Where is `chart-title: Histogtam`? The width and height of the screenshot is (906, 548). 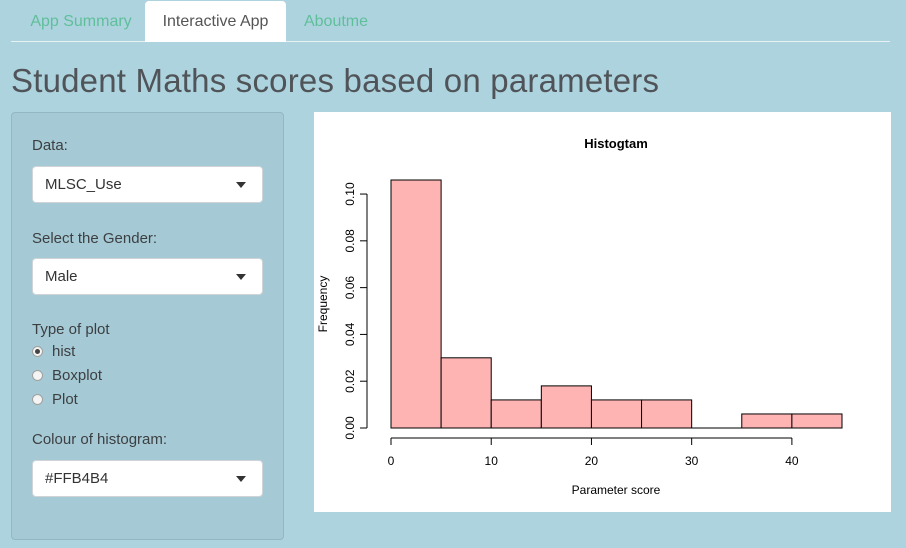
chart-title: Histogtam is located at coordinates (616, 143).